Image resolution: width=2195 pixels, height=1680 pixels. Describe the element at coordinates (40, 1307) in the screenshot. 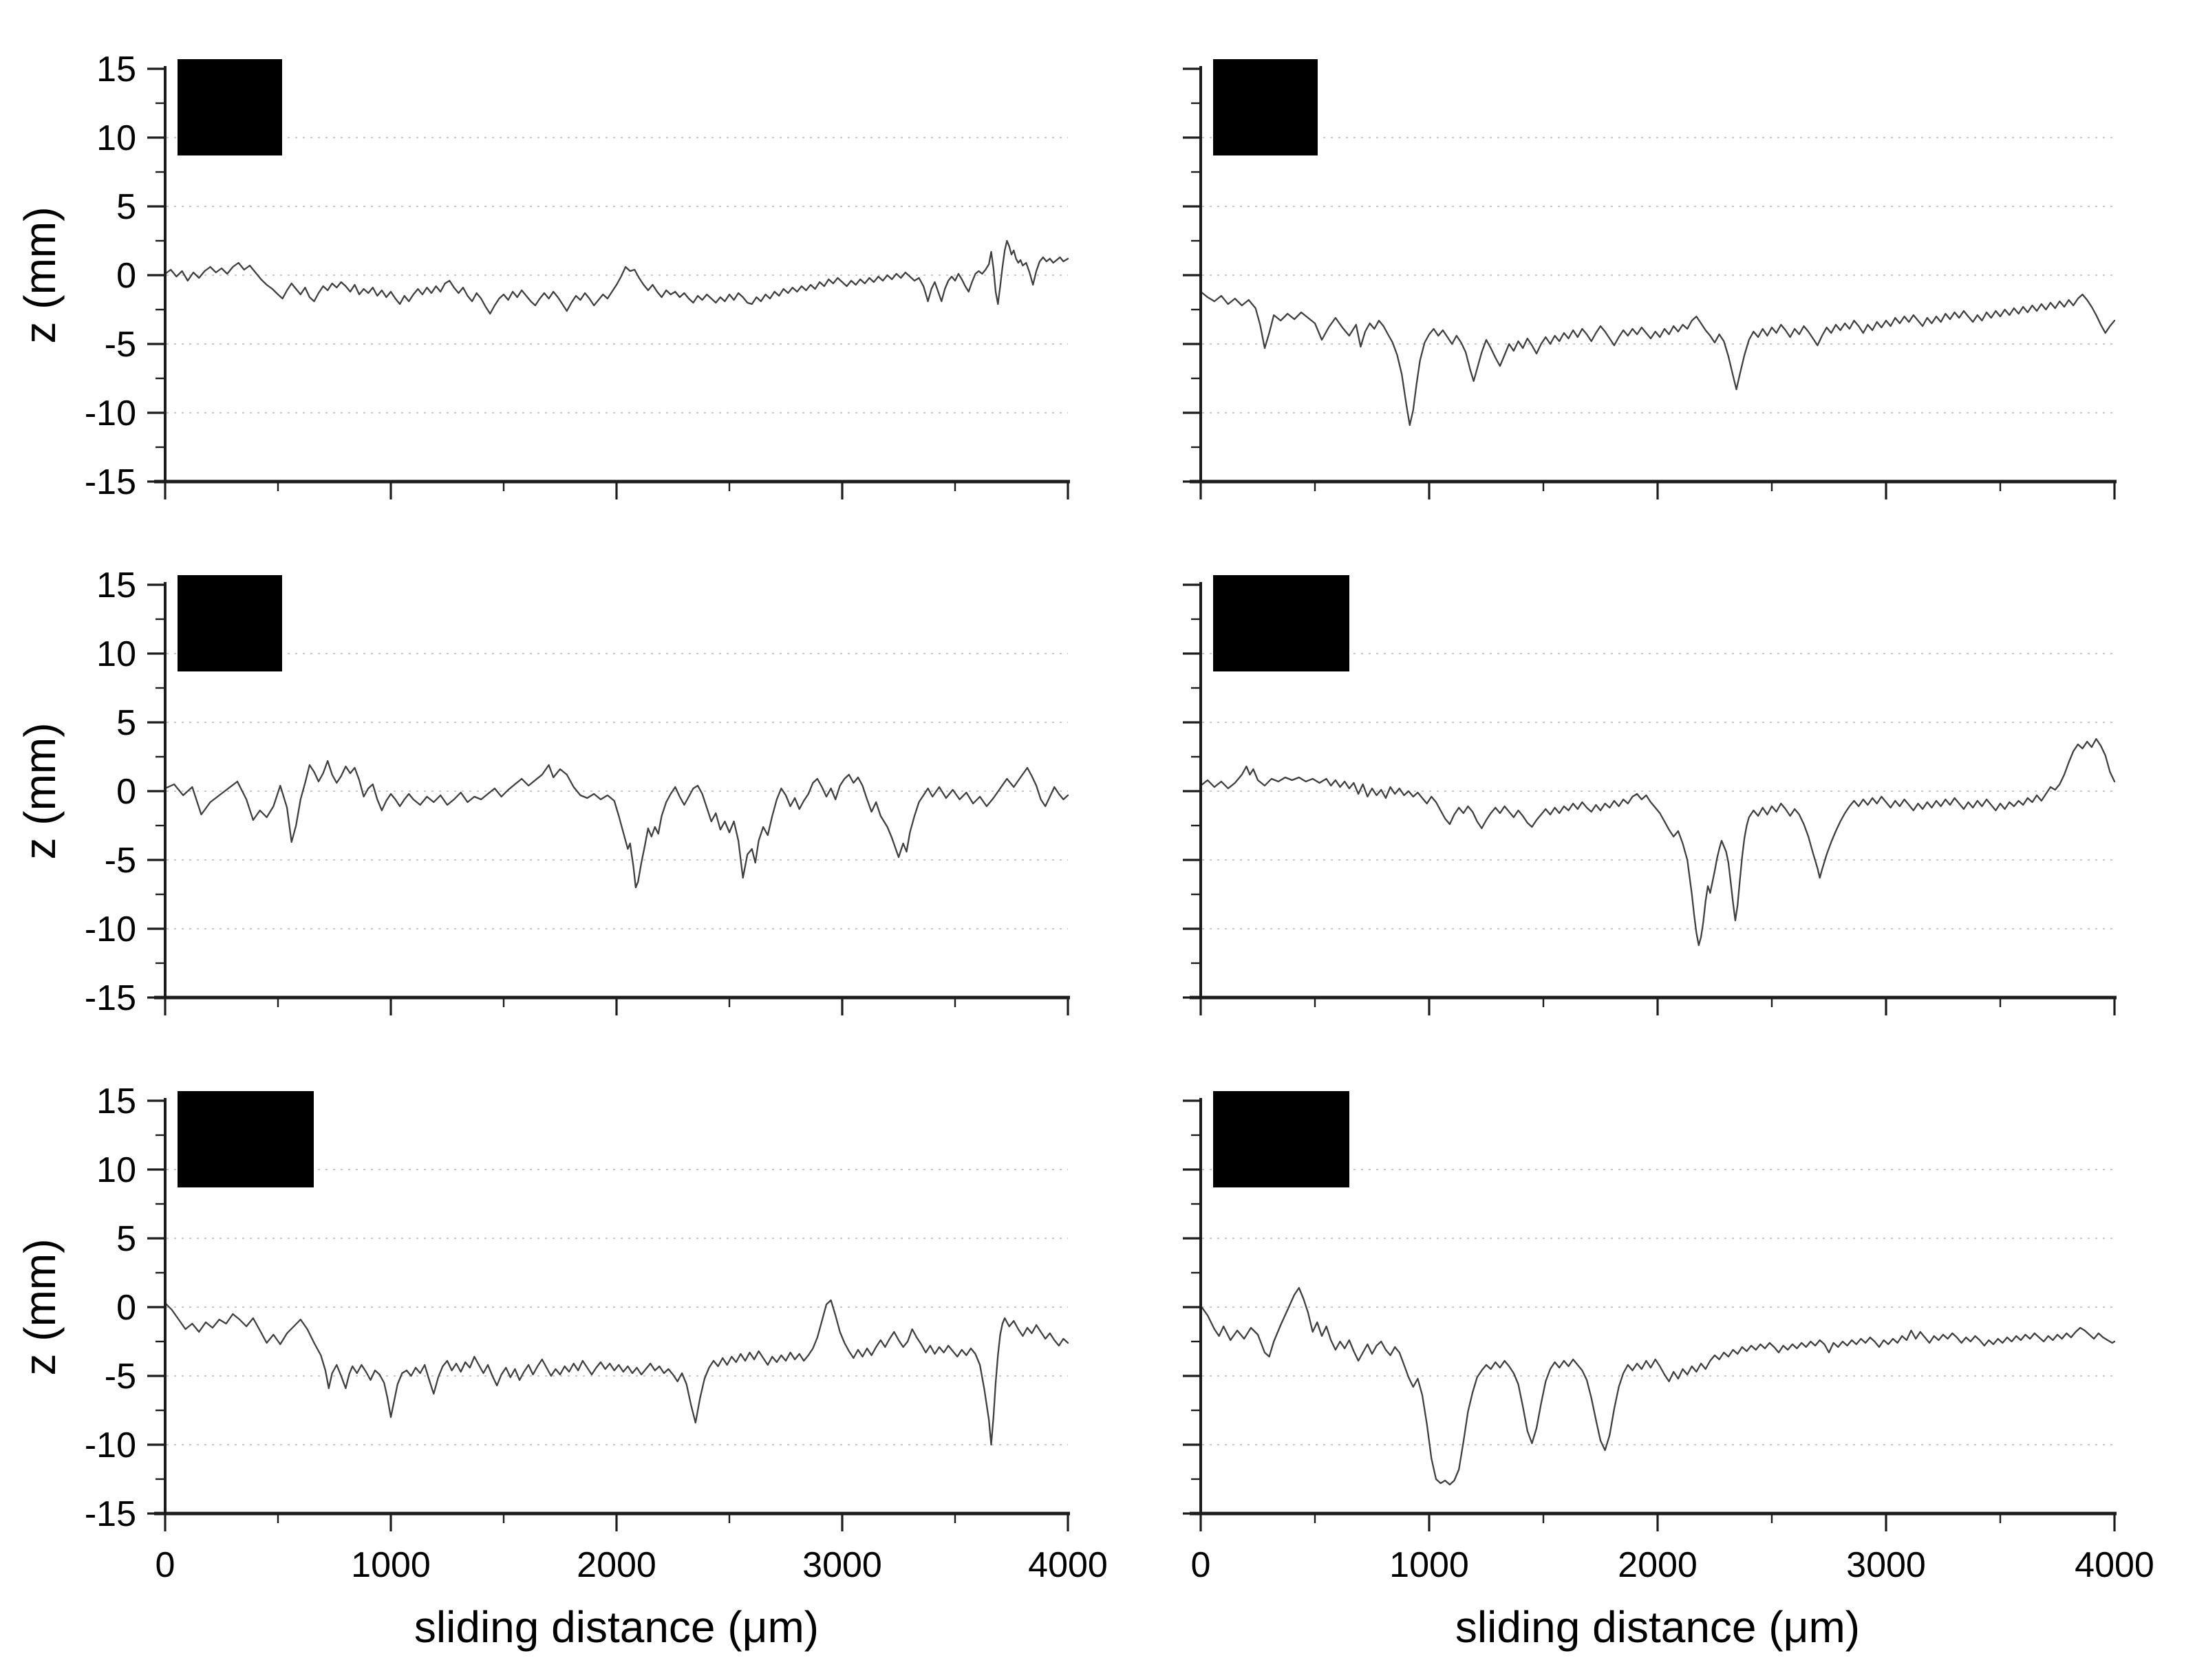

I see `y-axis-title-row3: z (mm)` at that location.